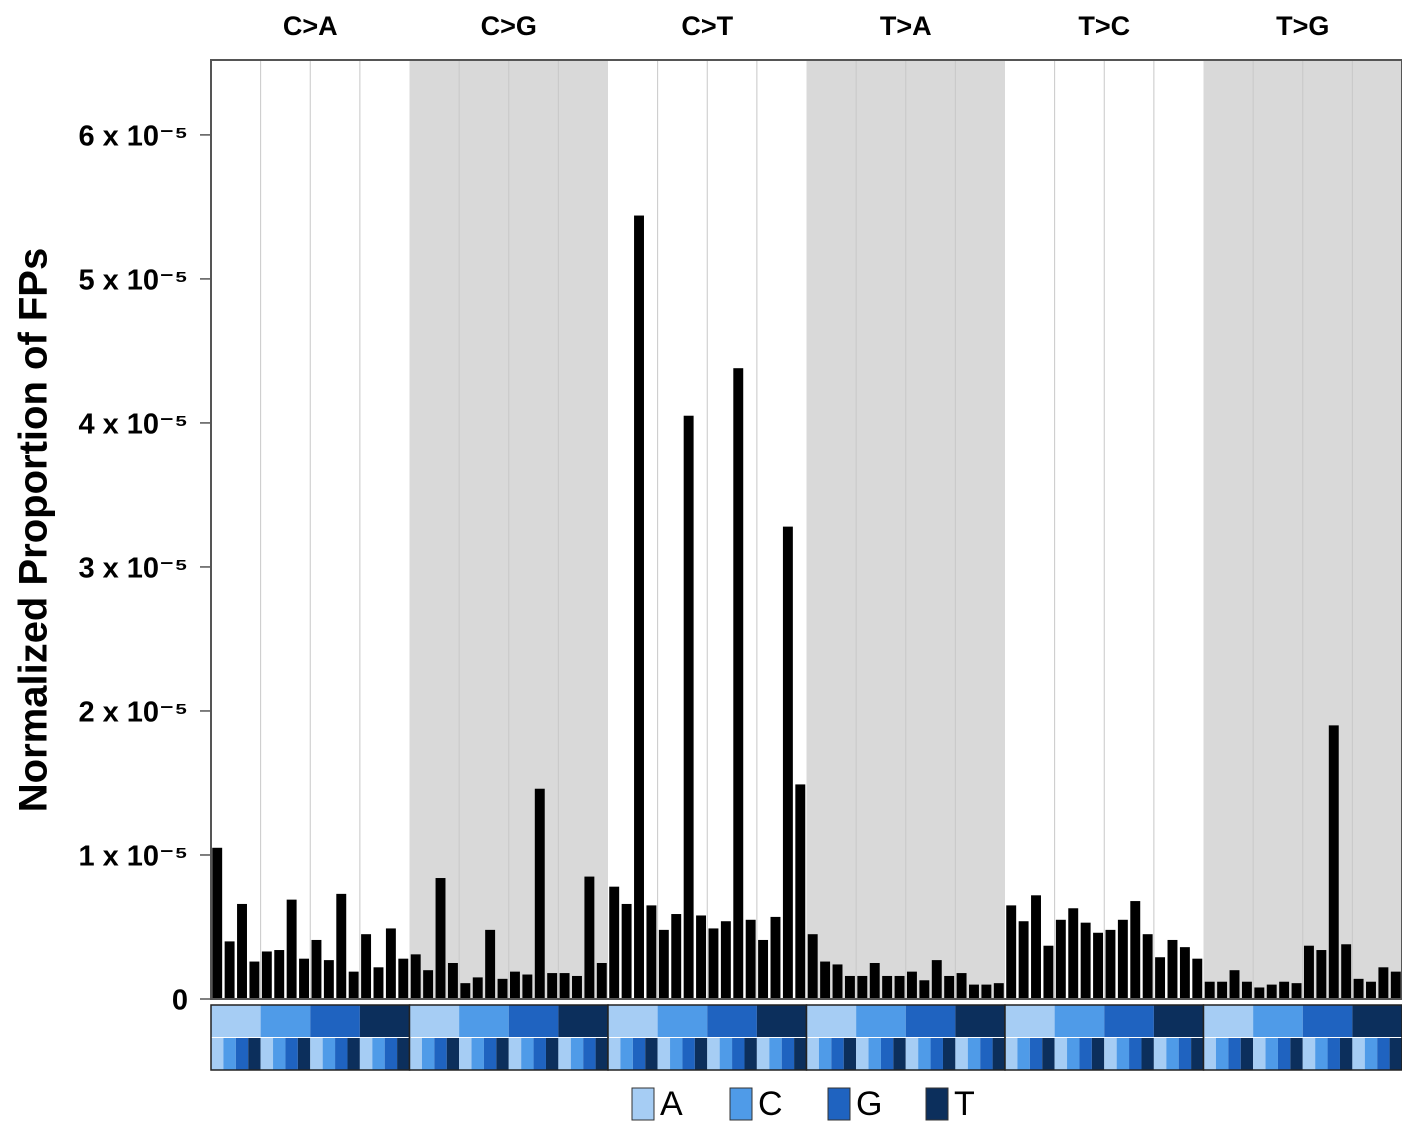 The height and width of the screenshot is (1127, 1402). I want to click on legend-label: G, so click(869, 1103).